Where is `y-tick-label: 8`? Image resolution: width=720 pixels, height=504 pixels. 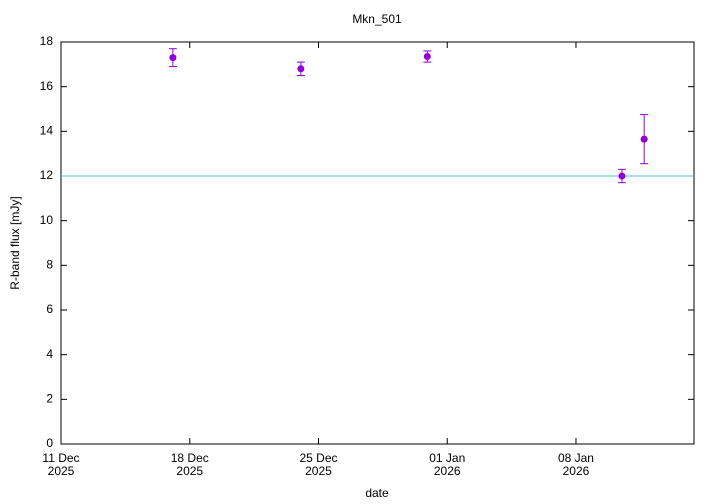
y-tick-label: 8 is located at coordinates (49, 265).